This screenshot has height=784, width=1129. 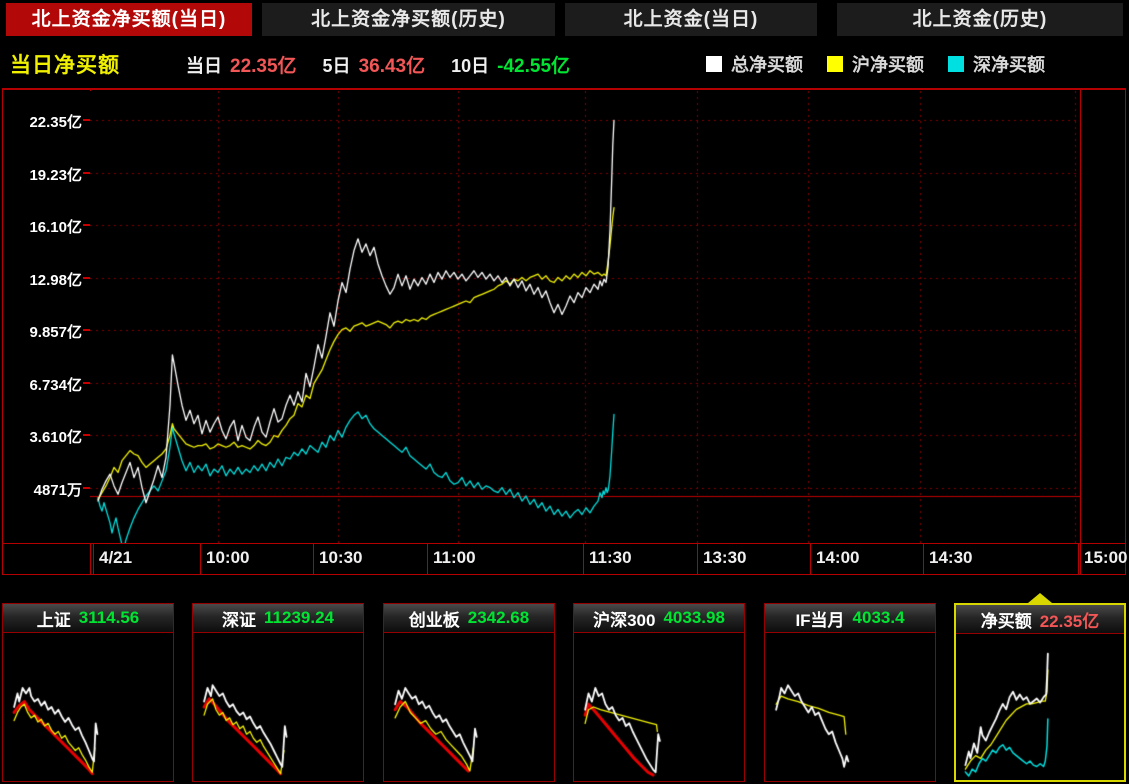 I want to click on panel-value: 11239.24, so click(x=299, y=617).